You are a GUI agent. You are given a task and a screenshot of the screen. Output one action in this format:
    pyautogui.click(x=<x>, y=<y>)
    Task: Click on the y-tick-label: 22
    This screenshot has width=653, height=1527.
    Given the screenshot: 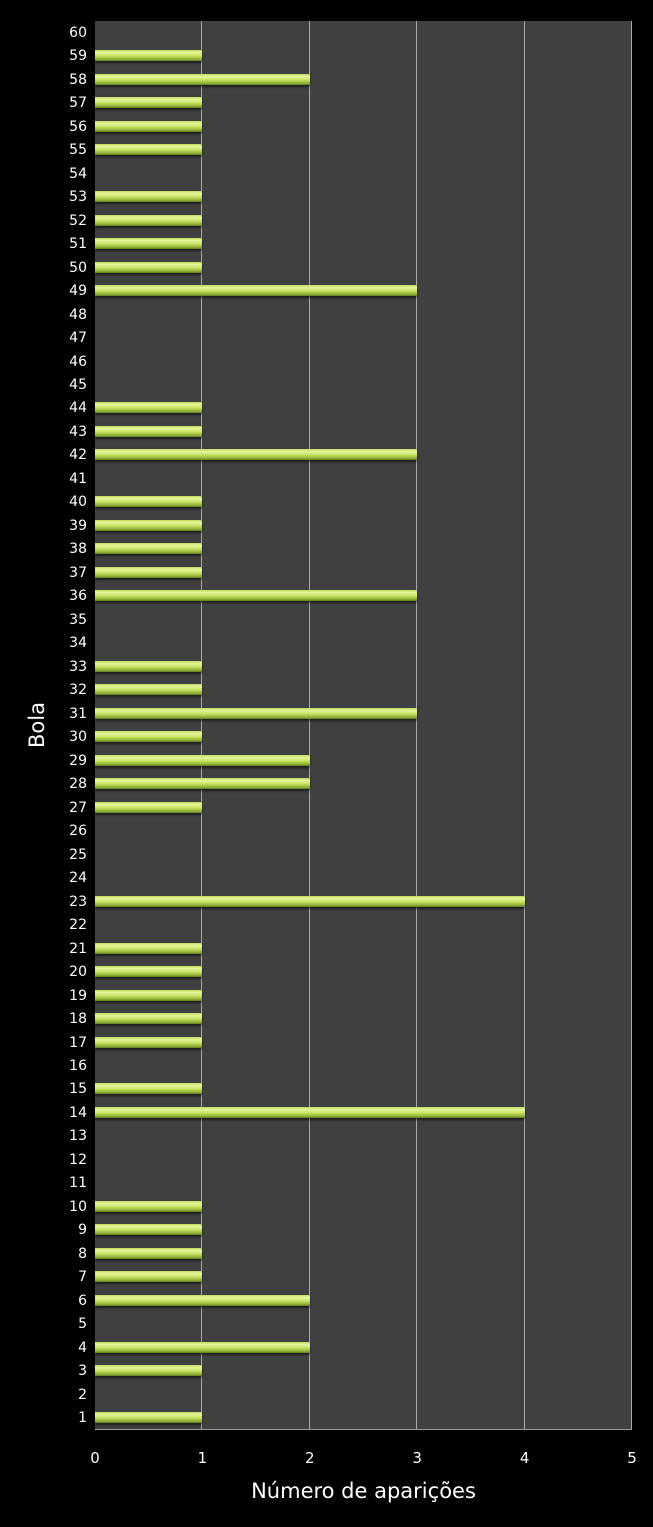 What is the action you would take?
    pyautogui.click(x=78, y=925)
    